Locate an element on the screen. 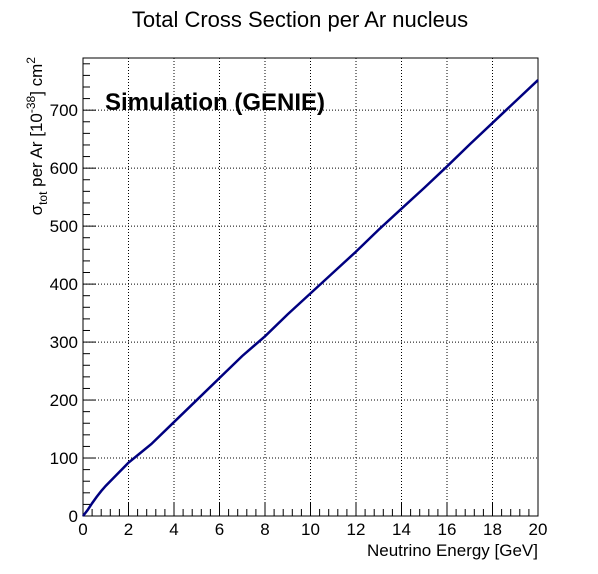 Image resolution: width=598 pixels, height=574 pixels. y-tick-label: 400 is located at coordinates (64, 284).